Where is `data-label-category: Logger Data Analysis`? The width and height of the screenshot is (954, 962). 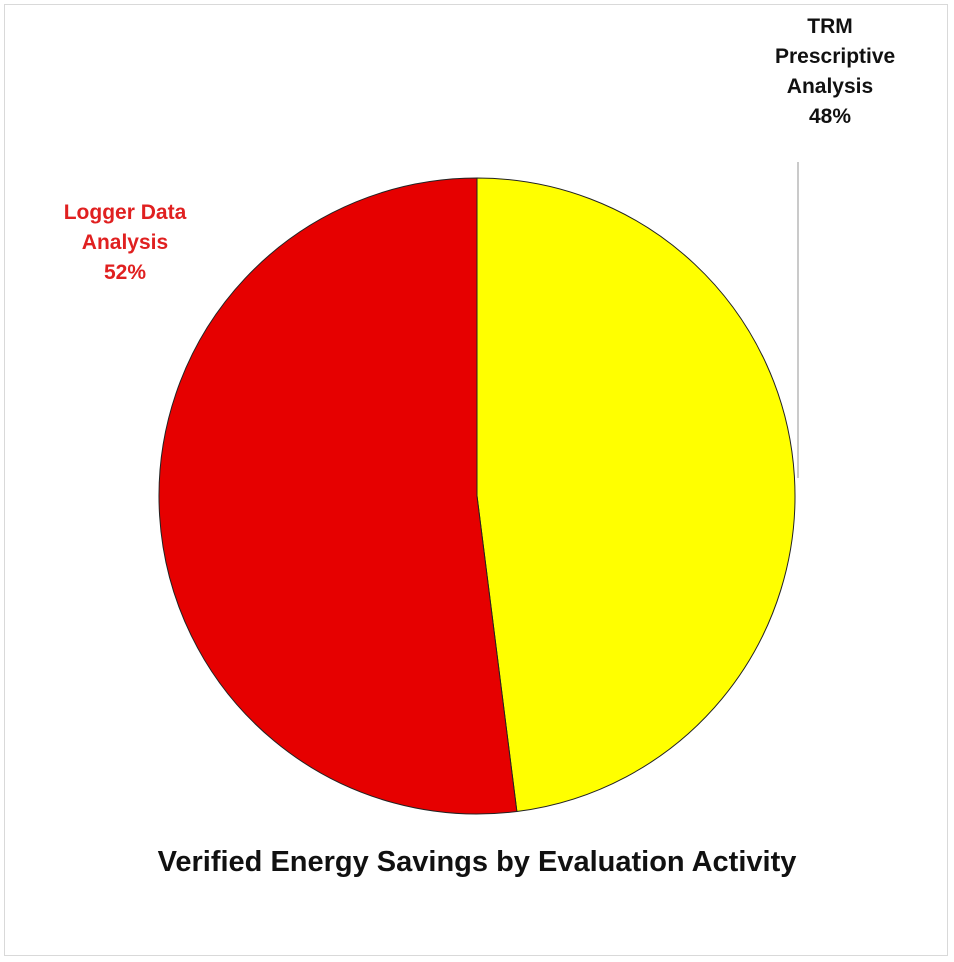 data-label-category: Logger Data Analysis is located at coordinates (125, 227).